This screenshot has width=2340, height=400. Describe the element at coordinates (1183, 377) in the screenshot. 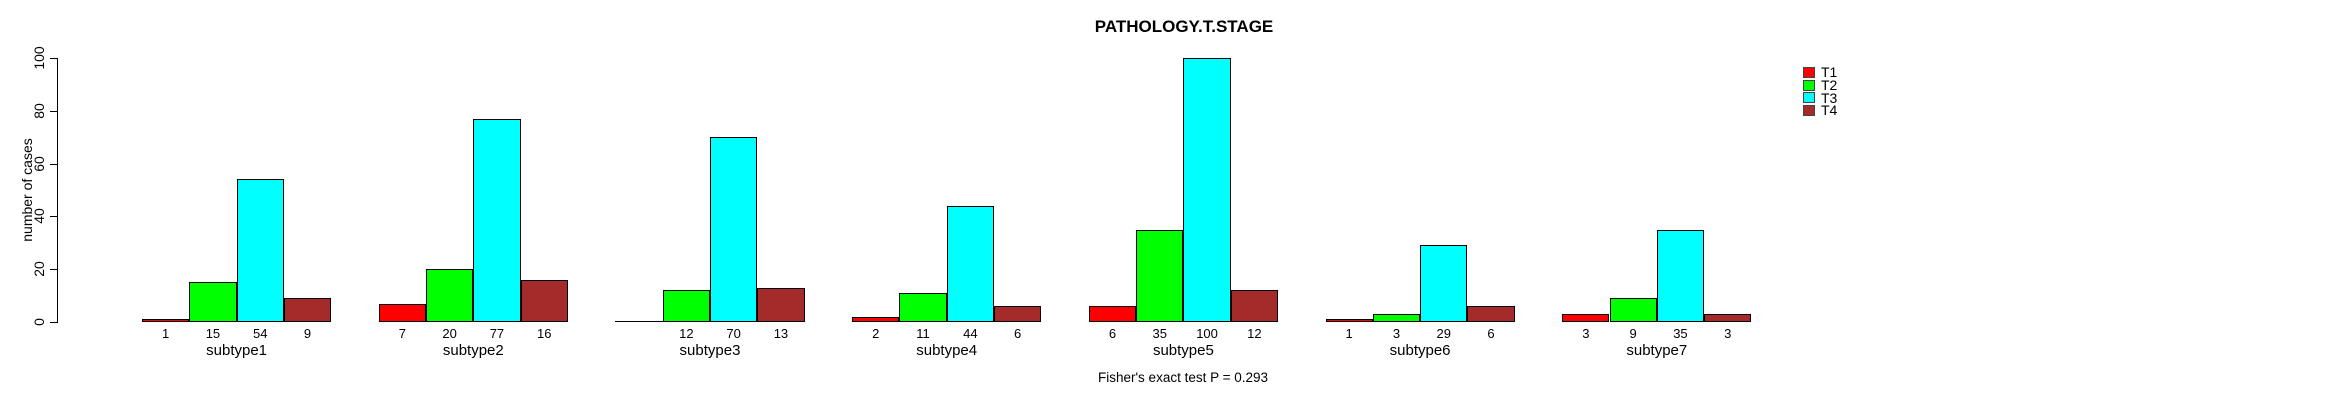

I see `fishers-test-caption: Fisher's exact test P = 0.293` at that location.